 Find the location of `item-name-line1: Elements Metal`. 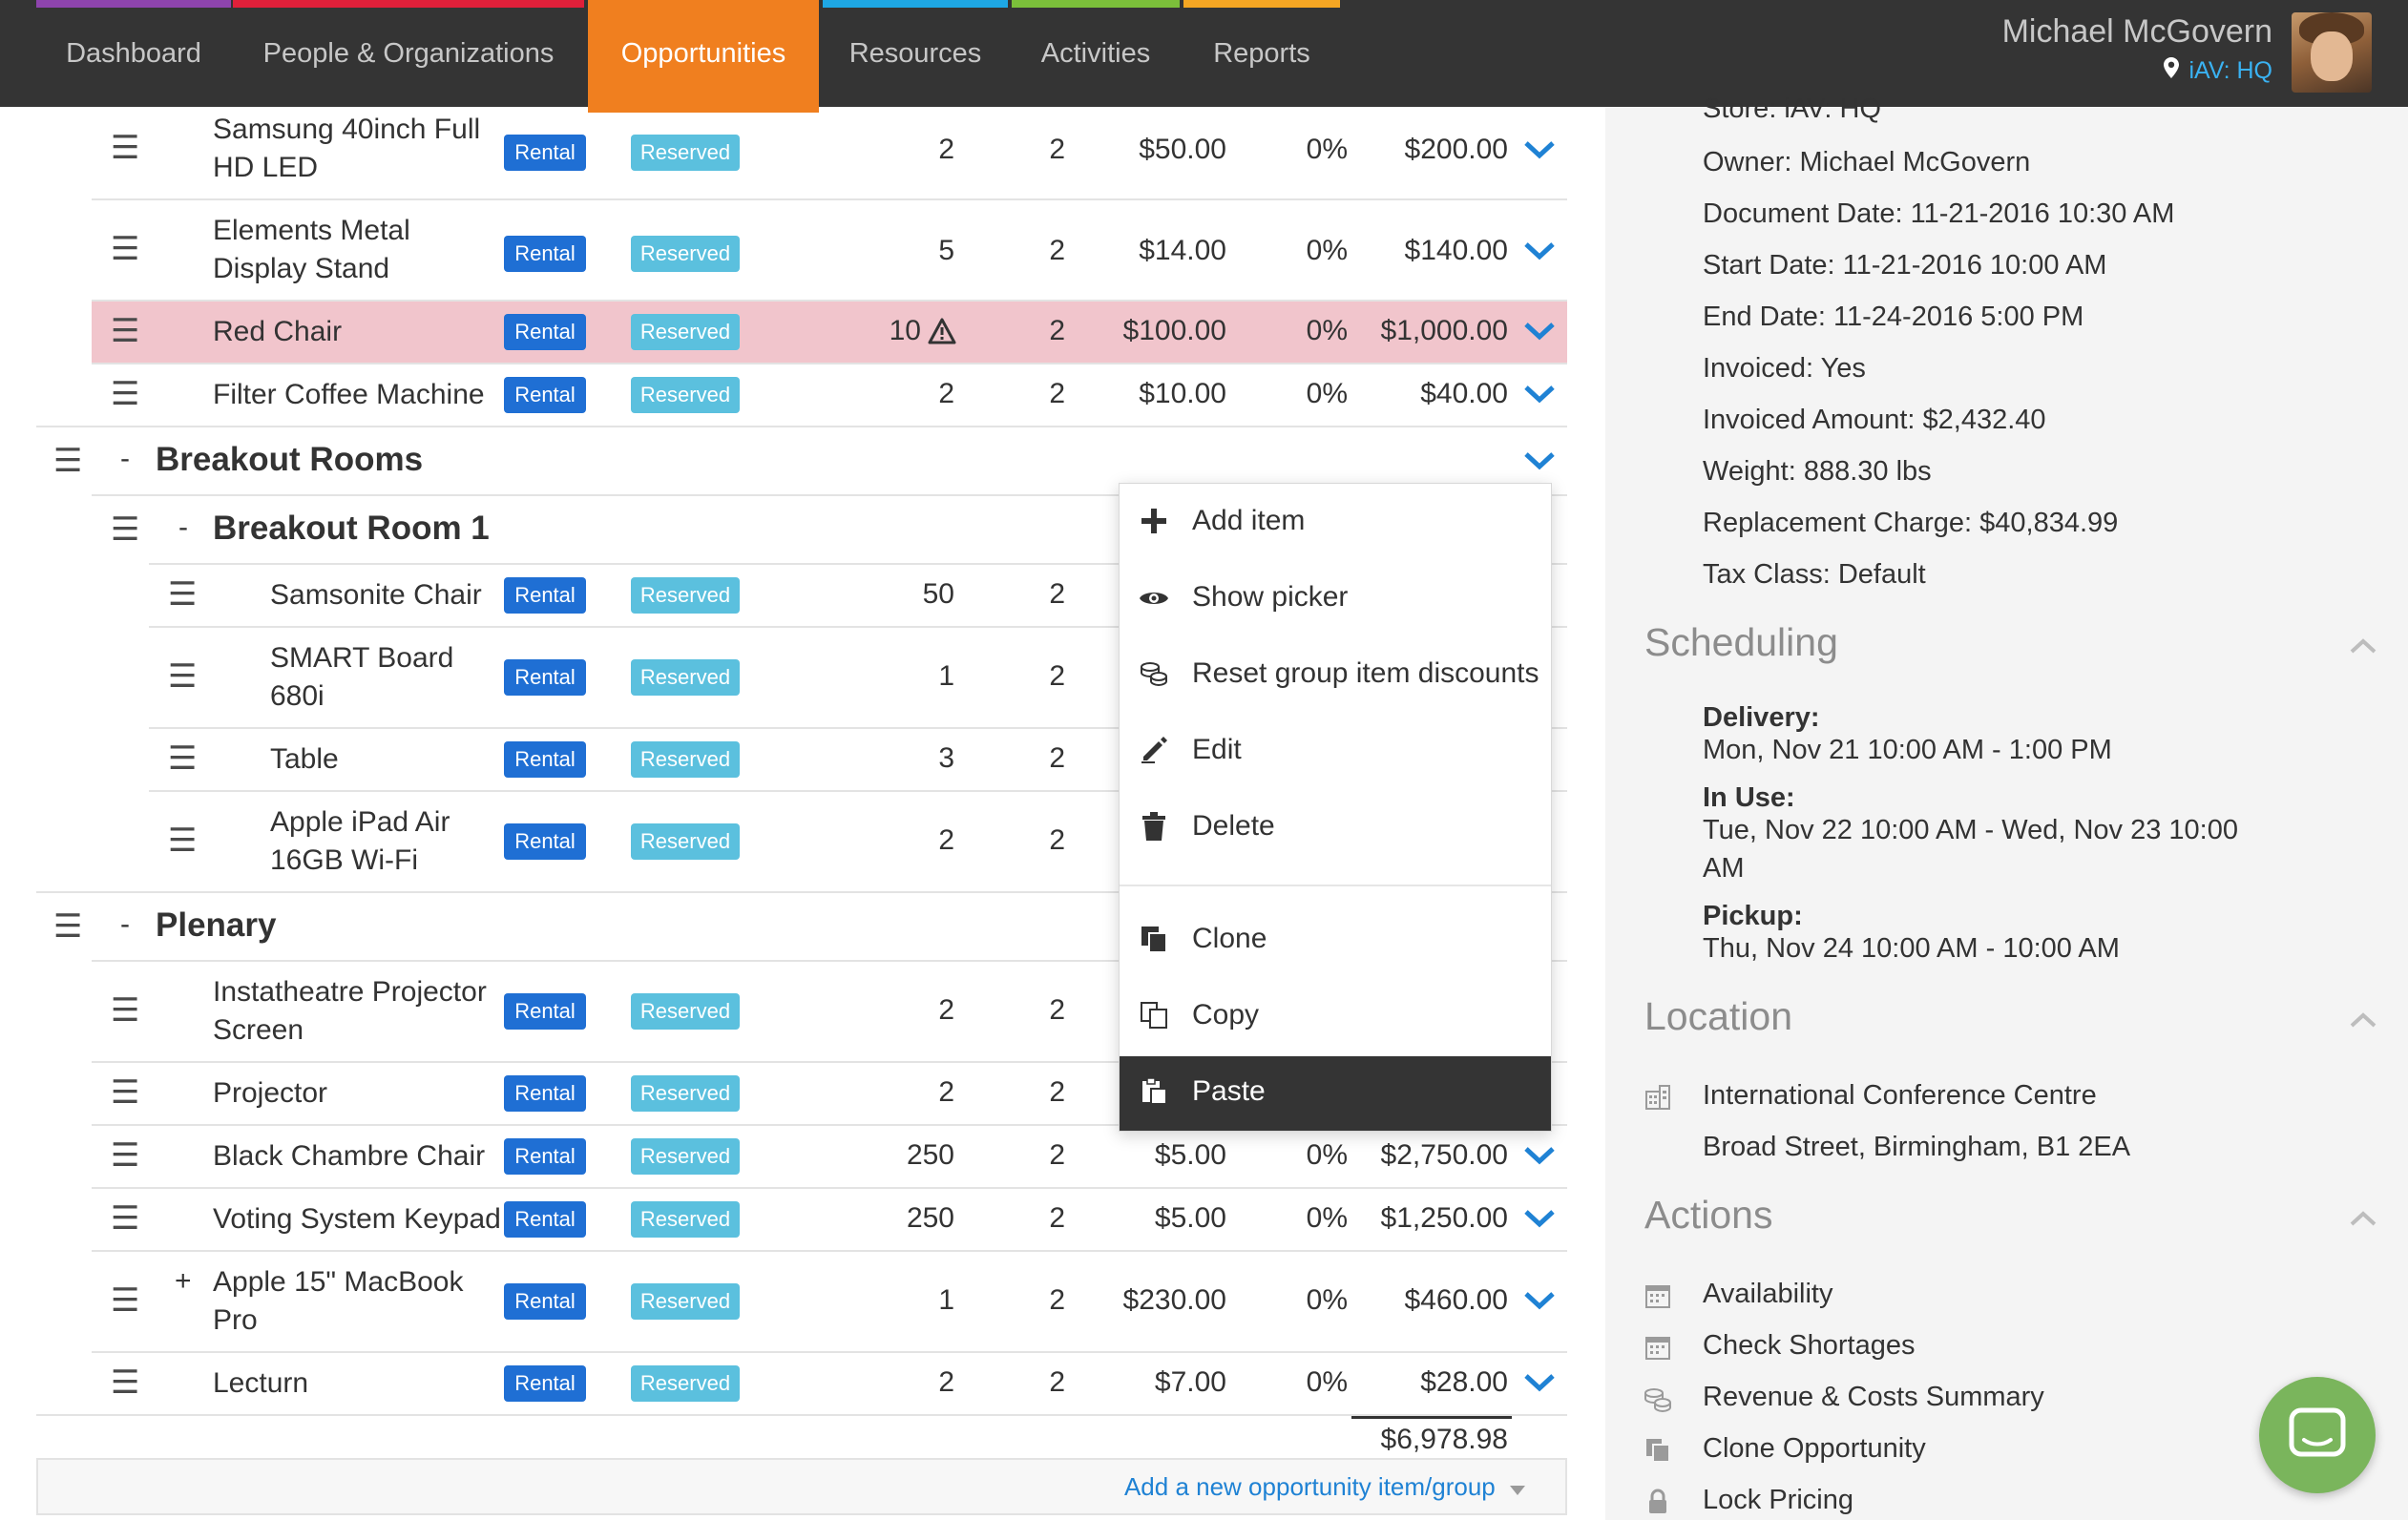

item-name-line1: Elements Metal is located at coordinates (311, 230).